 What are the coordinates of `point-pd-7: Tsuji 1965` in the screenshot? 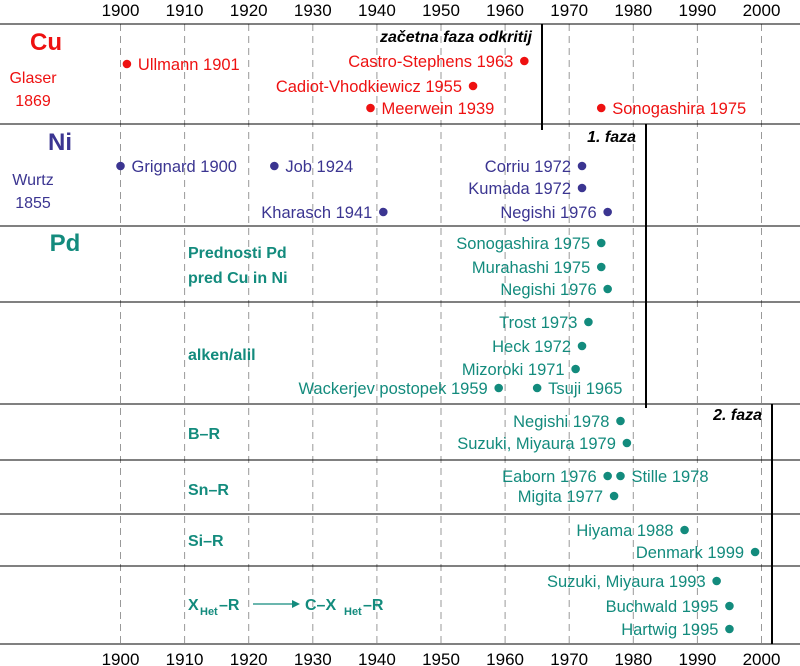 It's located at (577, 389).